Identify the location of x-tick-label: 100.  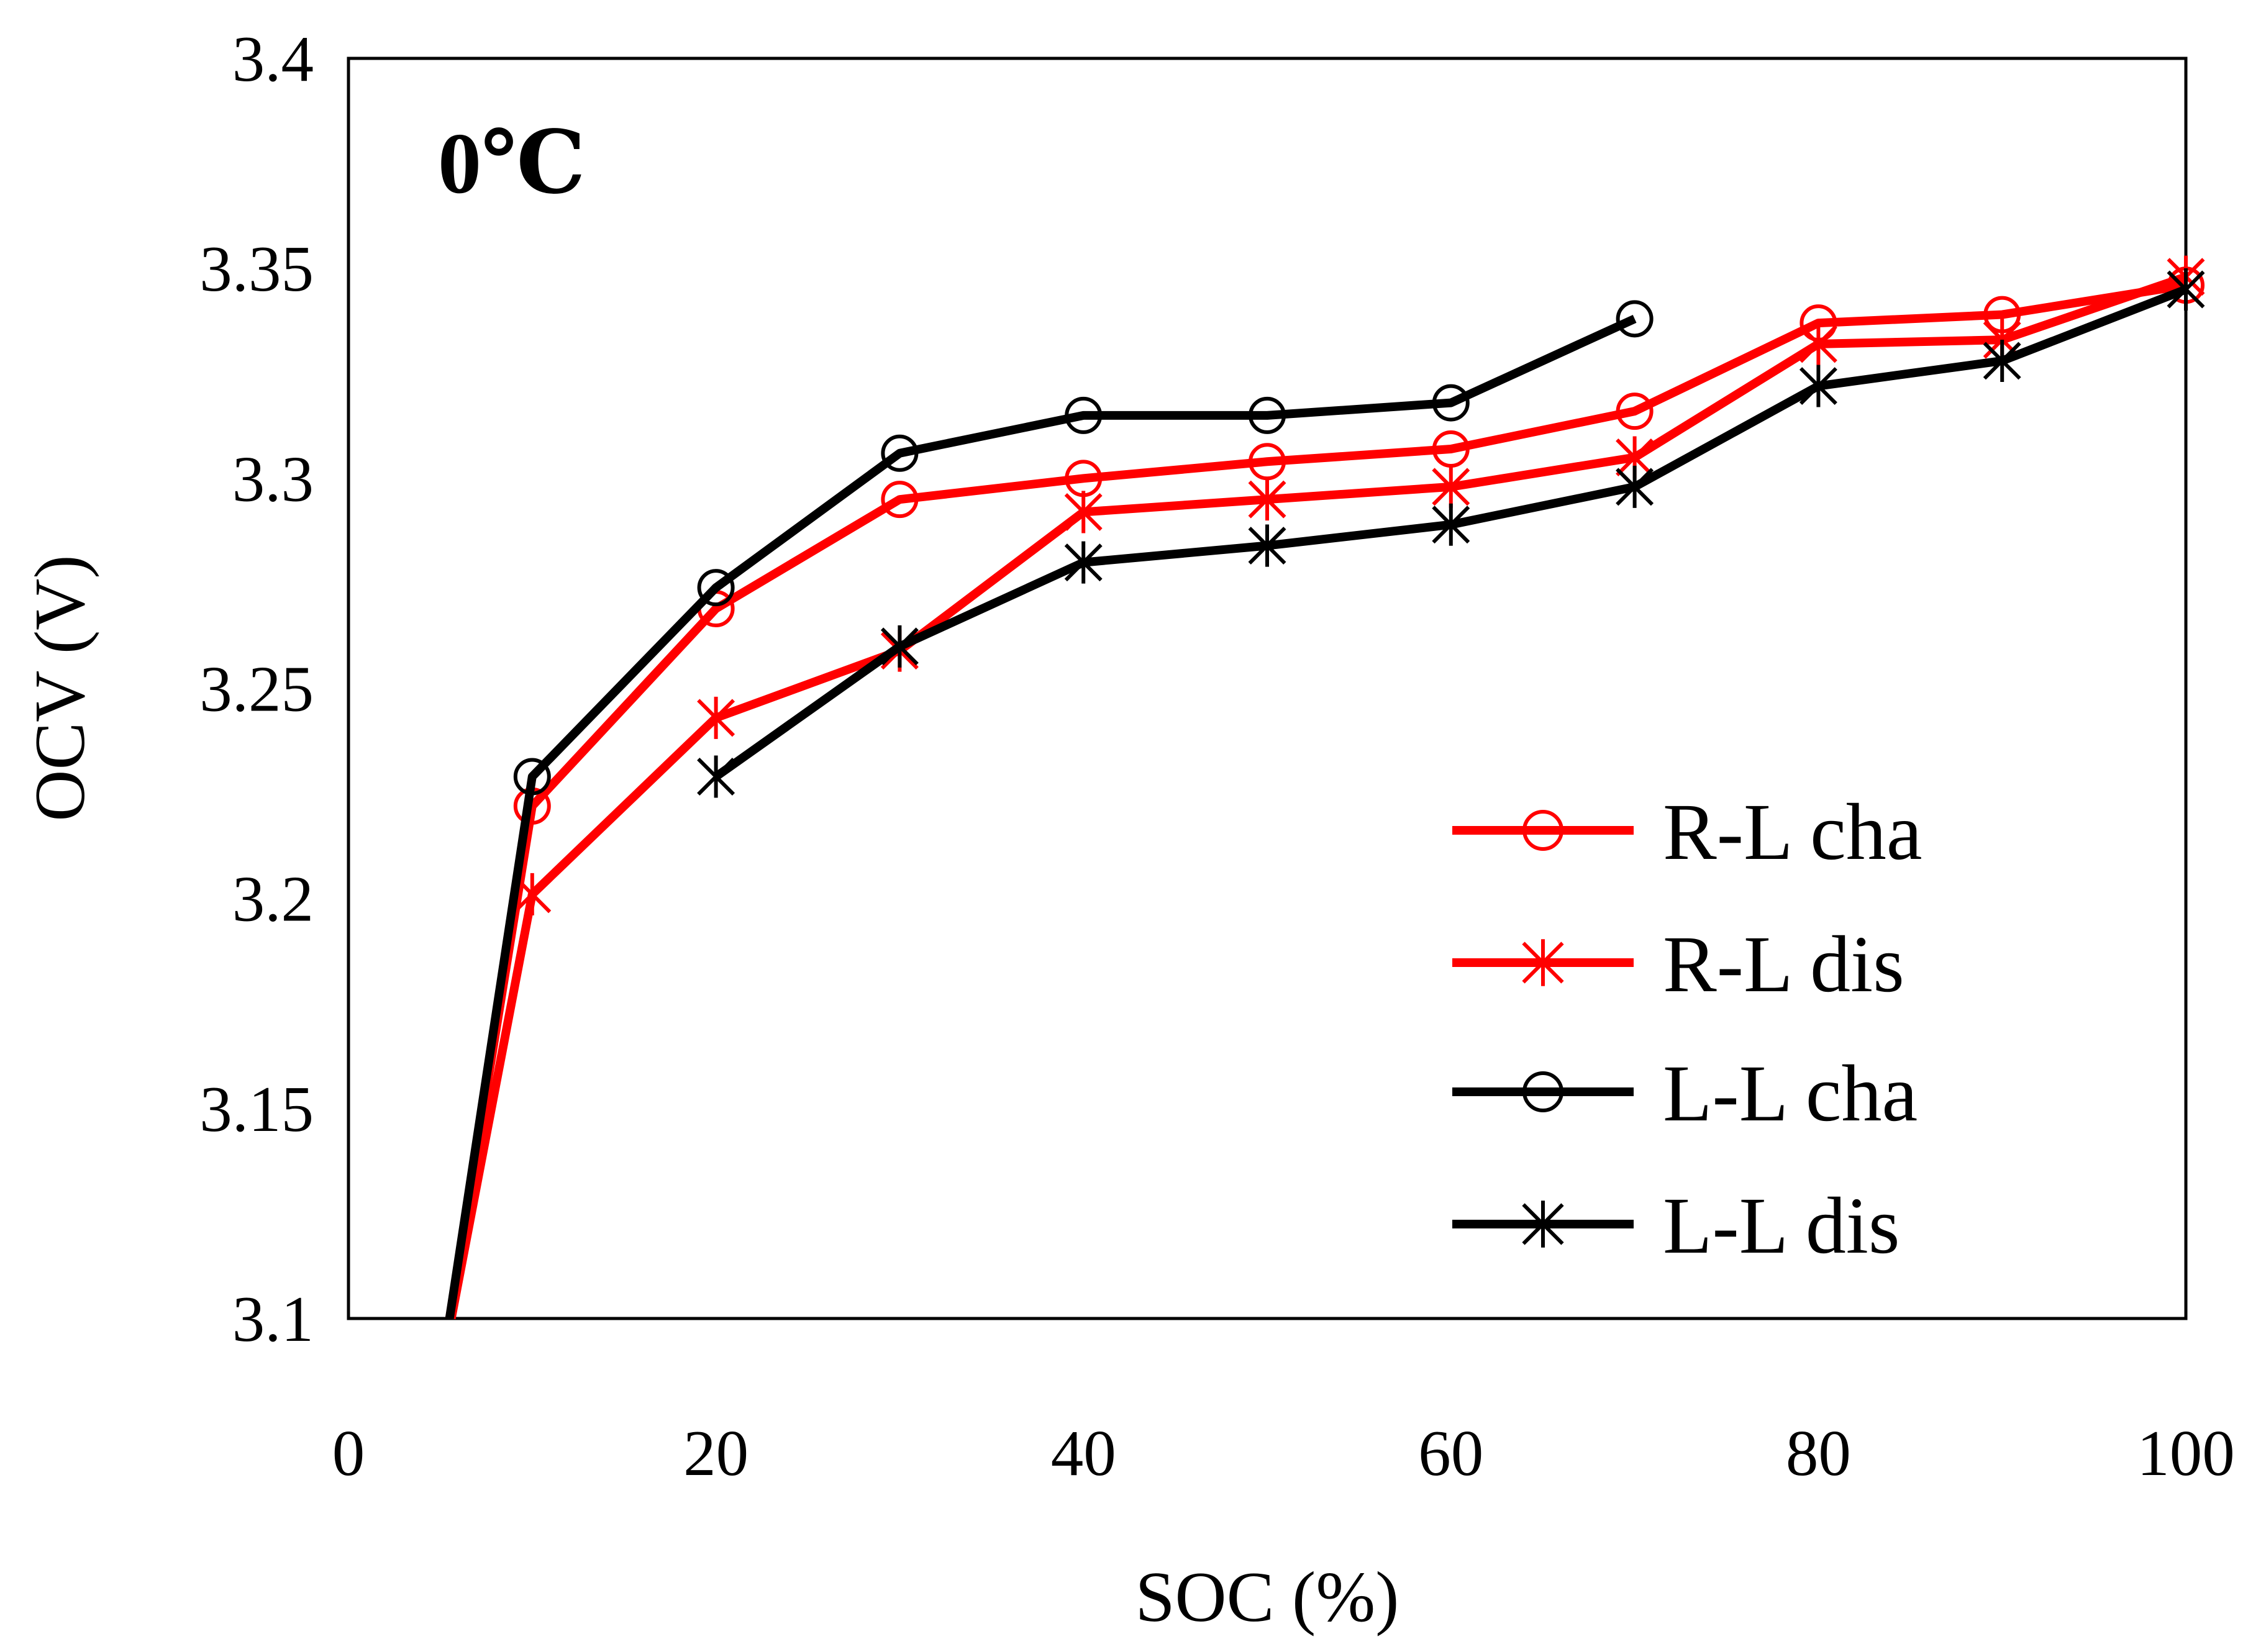
(2186, 1453).